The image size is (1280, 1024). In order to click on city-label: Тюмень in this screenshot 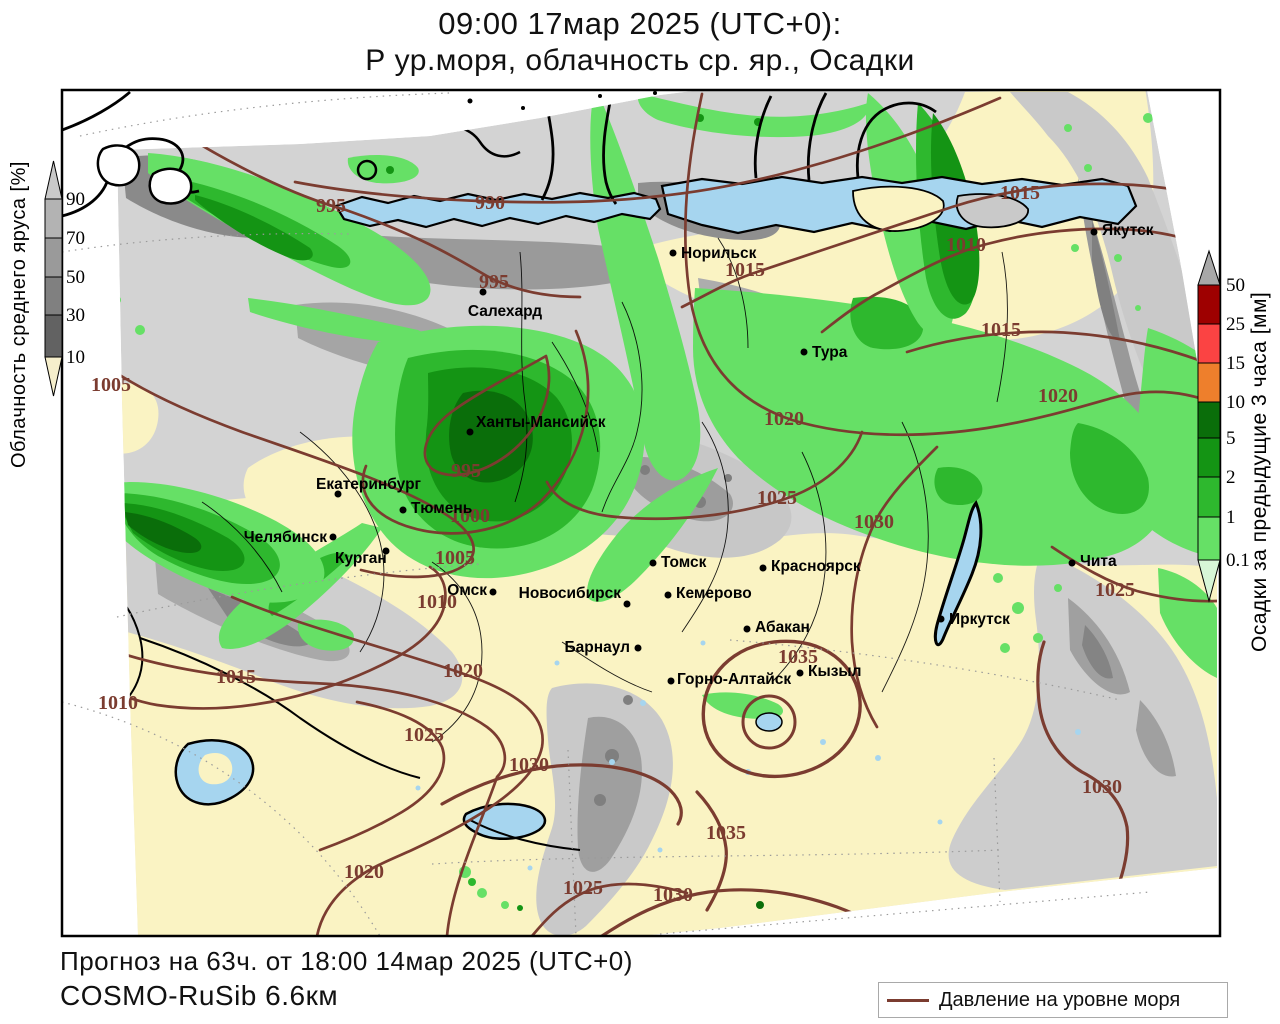, I will do `click(441, 508)`.